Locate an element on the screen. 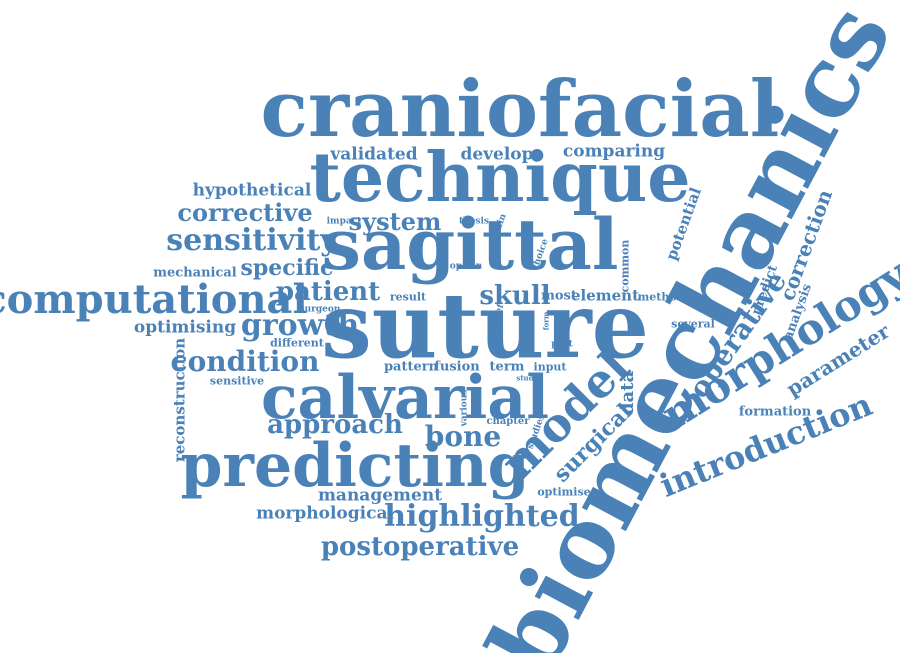 Image resolution: width=900 pixels, height=653 pixels. word-system: system is located at coordinates (395, 221).